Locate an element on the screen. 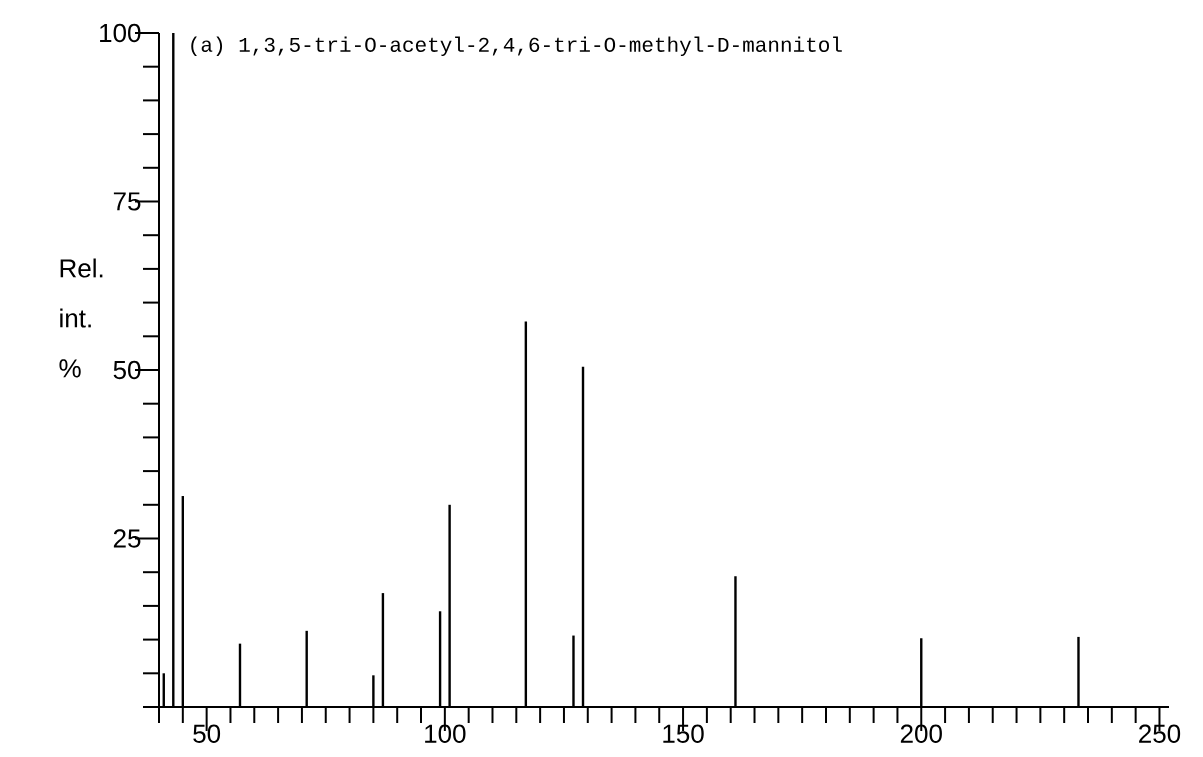 This screenshot has width=1203, height=757. chart-title: (a) 1,3,5-tri-O-acetyl-2,4,6-tri-O-methyl-D-mannitol is located at coordinates (516, 46).